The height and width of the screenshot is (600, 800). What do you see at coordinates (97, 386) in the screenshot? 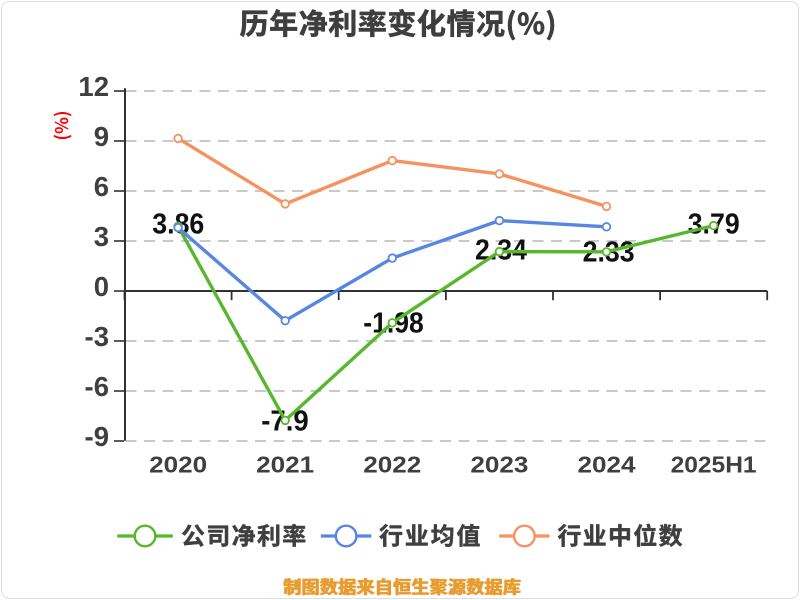
I see `svg-text: -6` at bounding box center [97, 386].